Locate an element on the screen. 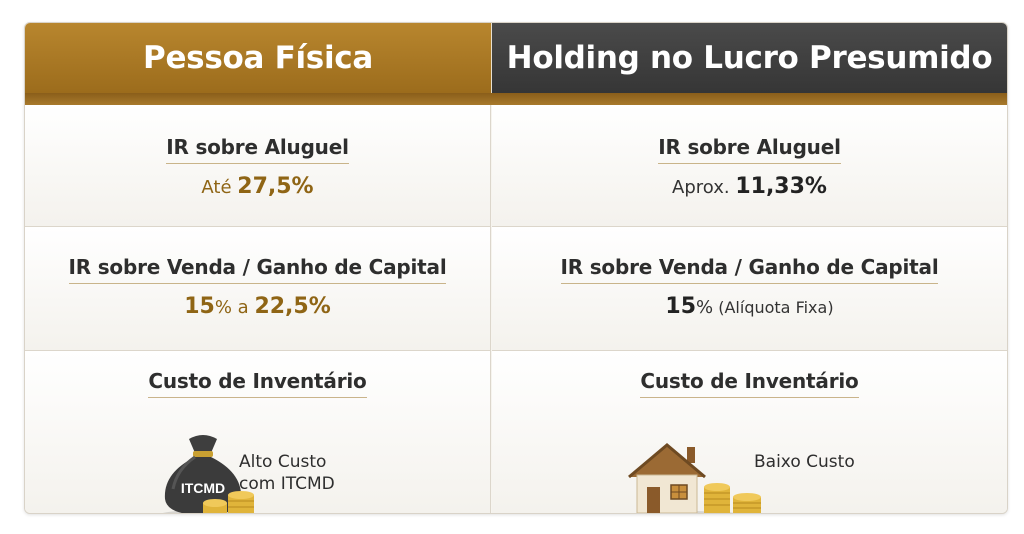 The image size is (1024, 534). cell-rent-pf: IR sobre Aluguel Até 27,5% is located at coordinates (258, 166).